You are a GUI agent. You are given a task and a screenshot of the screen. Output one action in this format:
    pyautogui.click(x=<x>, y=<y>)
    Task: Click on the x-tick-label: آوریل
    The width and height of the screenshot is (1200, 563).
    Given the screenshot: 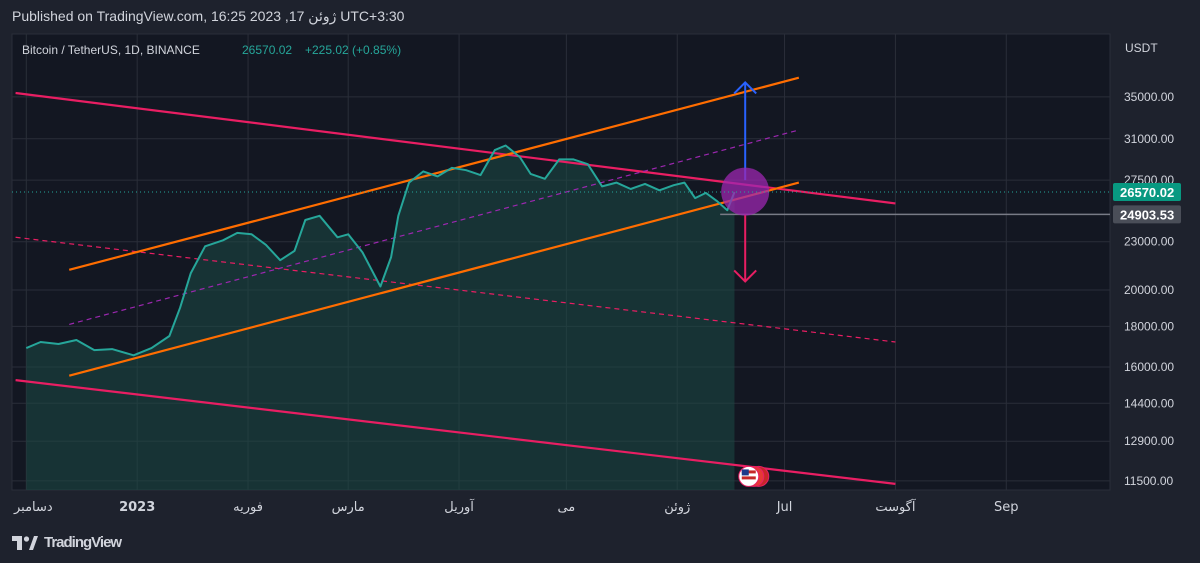 What is the action you would take?
    pyautogui.click(x=459, y=506)
    